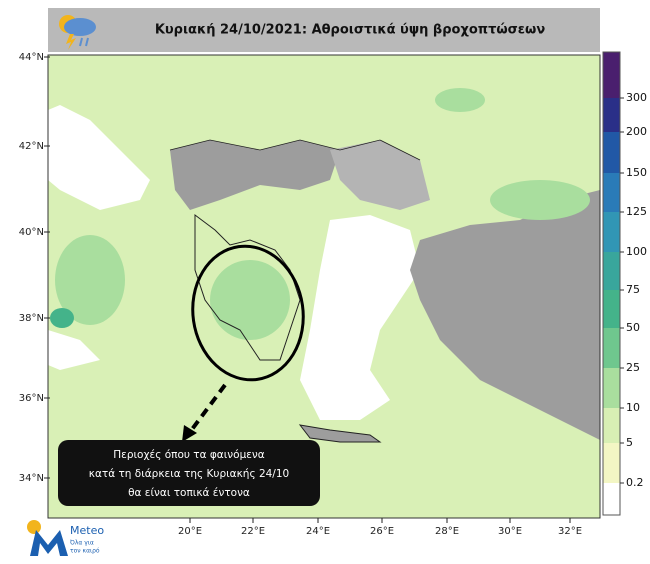  What do you see at coordinates (633, 407) in the screenshot?
I see `colorbar-label: 10` at bounding box center [633, 407].